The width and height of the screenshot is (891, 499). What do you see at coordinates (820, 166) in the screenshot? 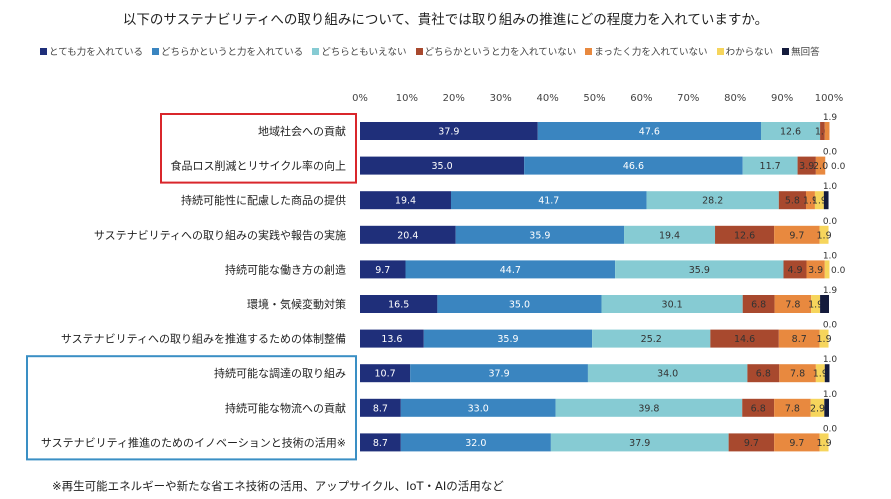
I see `data-label: 2.0` at bounding box center [820, 166].